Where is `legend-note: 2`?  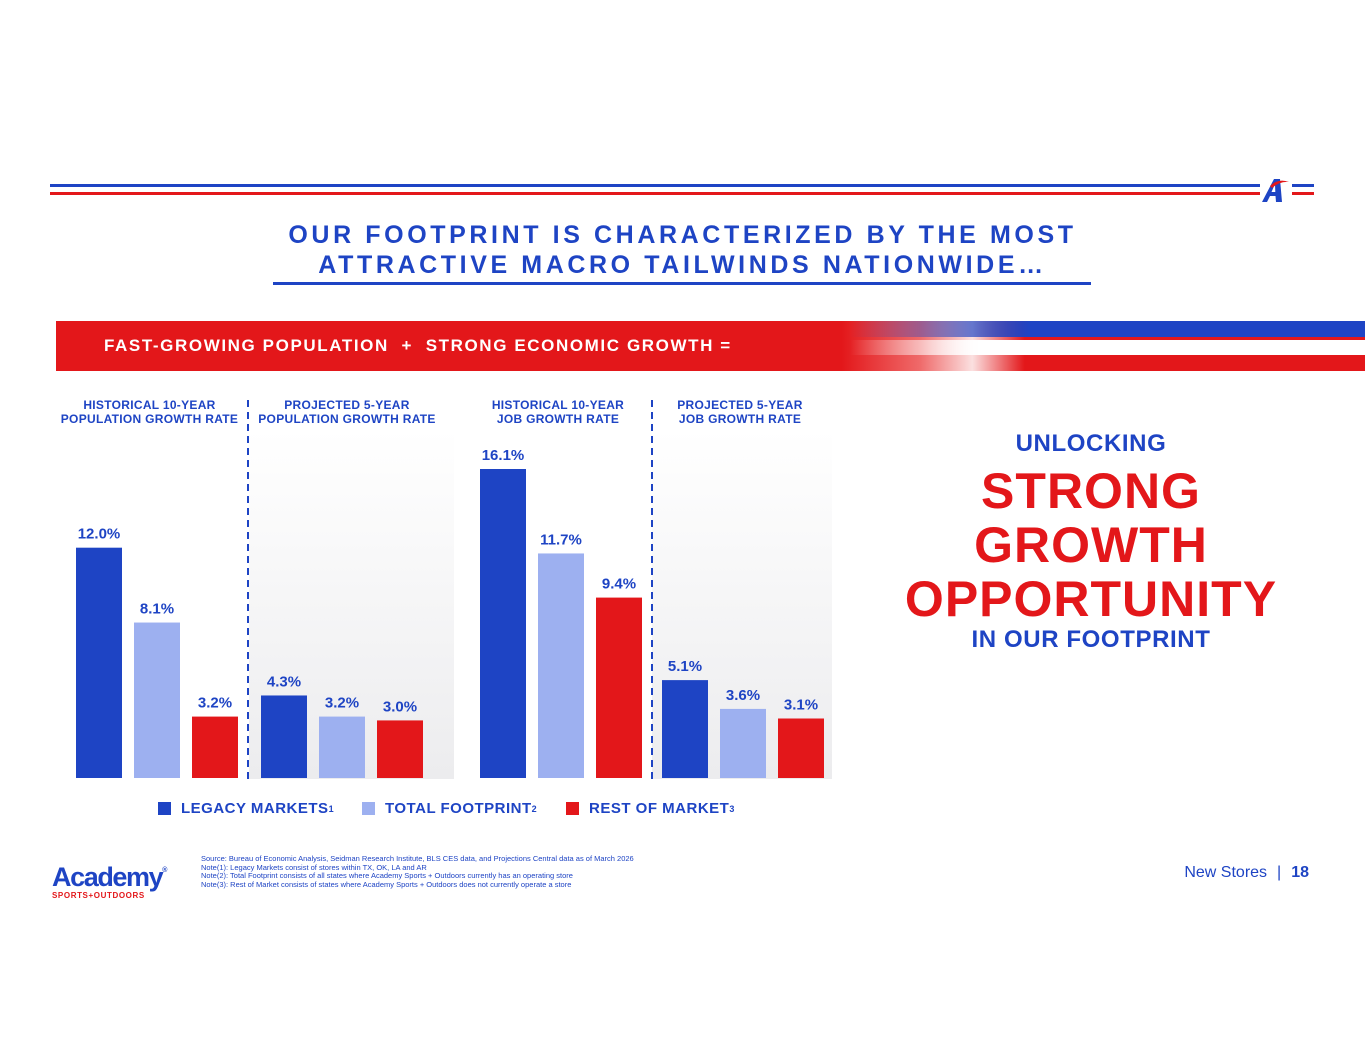 legend-note: 2 is located at coordinates (534, 808).